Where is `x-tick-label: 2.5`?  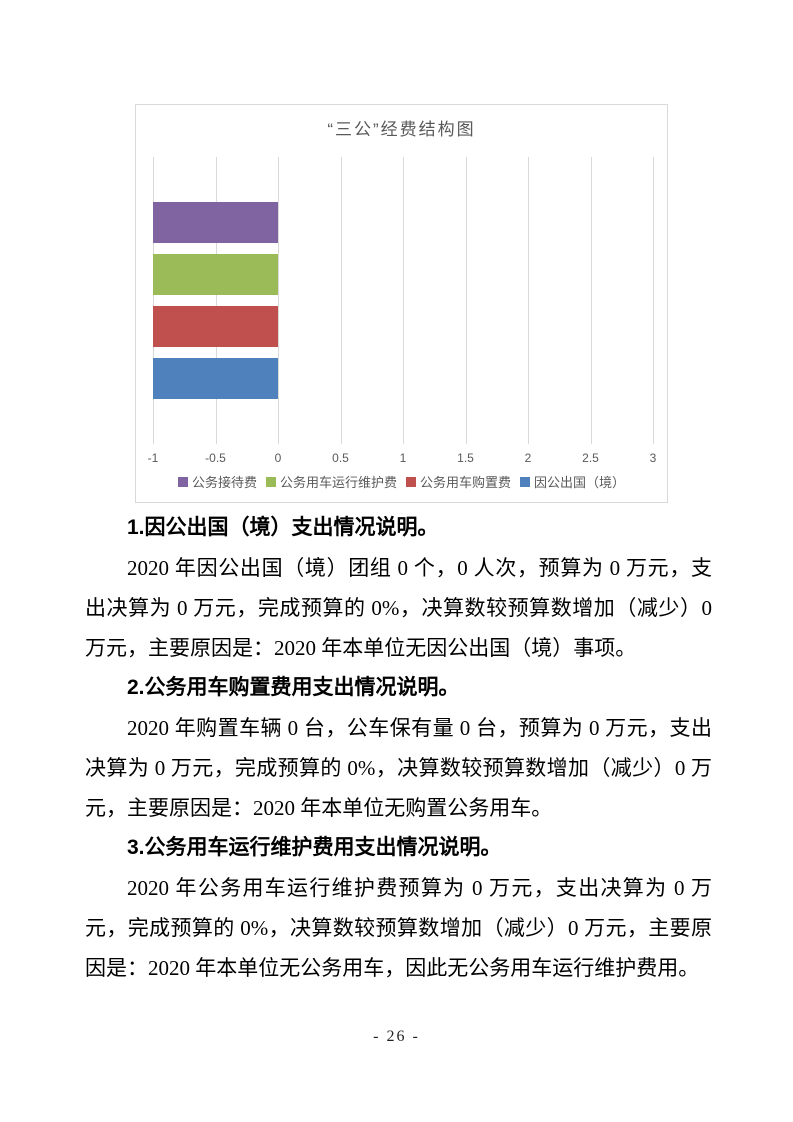
x-tick-label: 2.5 is located at coordinates (590, 458).